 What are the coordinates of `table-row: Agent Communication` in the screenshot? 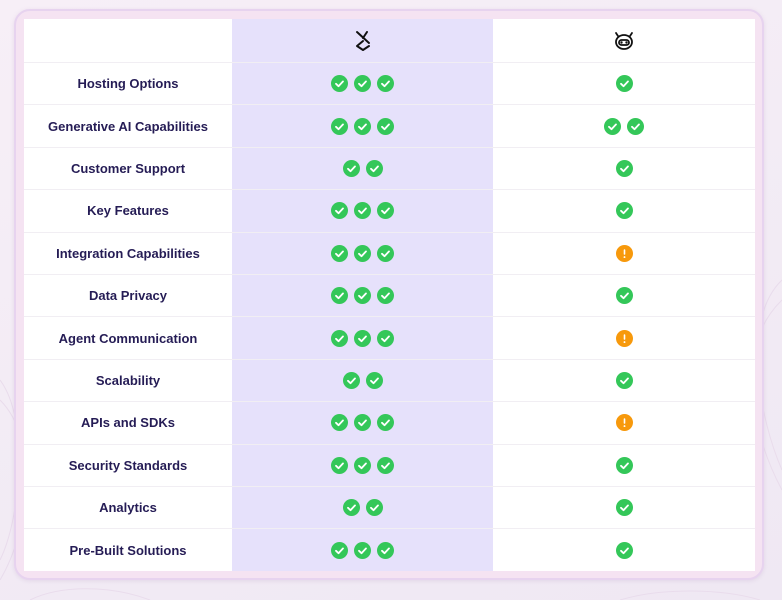 It's located at (389, 337).